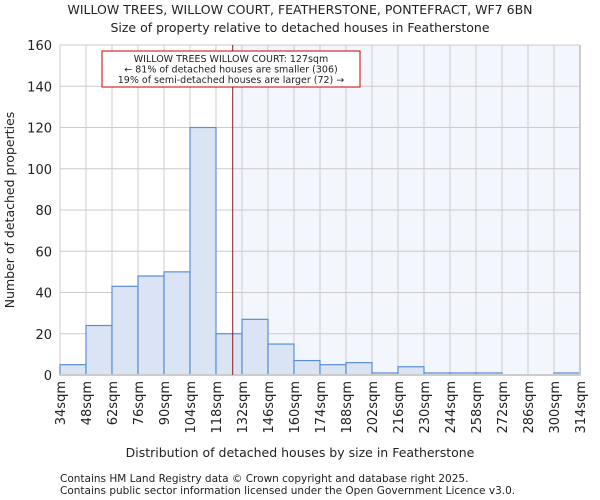 This screenshot has height=500, width=600. I want to click on x-tick-label: 272sqm, so click(503, 407).